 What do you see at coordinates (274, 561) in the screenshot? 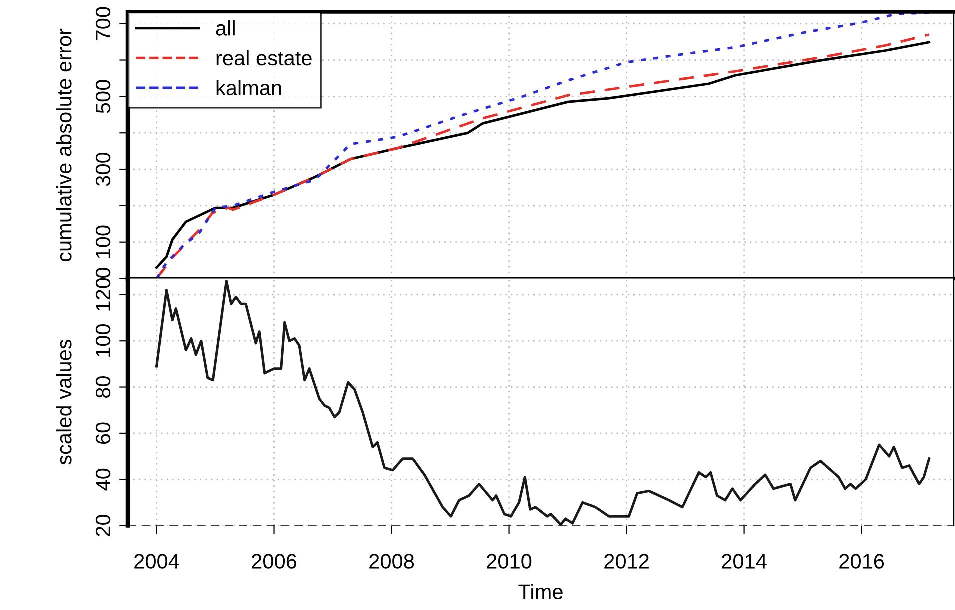
I see `x-tick-label: 2006` at bounding box center [274, 561].